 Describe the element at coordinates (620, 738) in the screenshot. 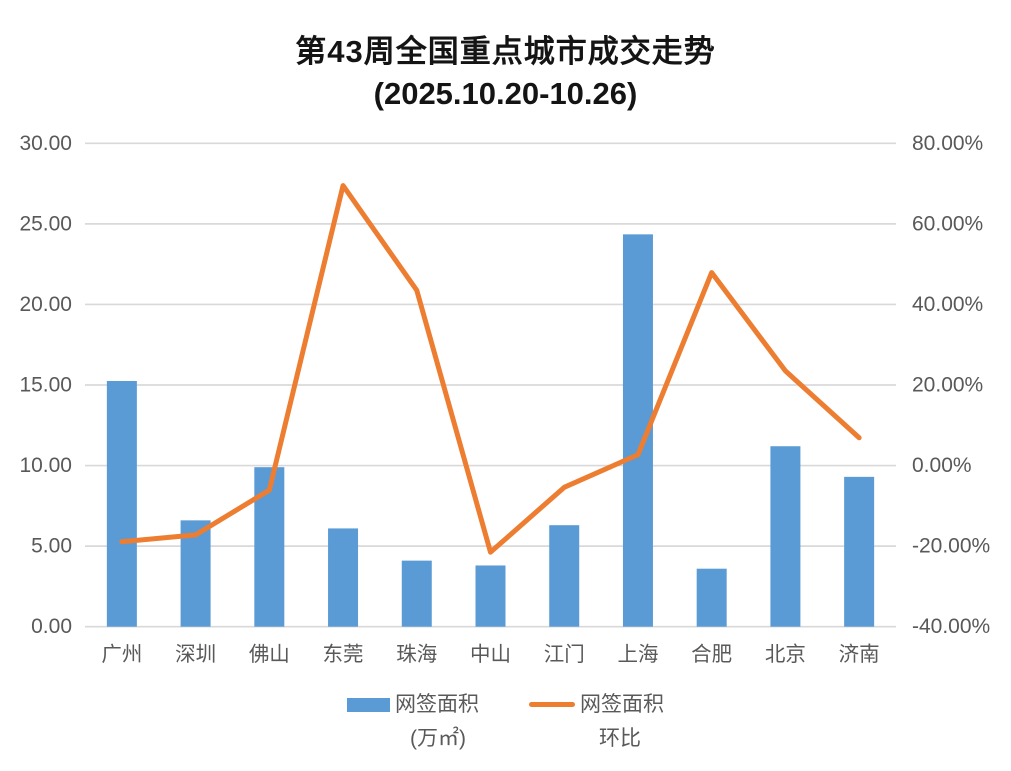

I see `legend-line-label-line2: 环比` at that location.